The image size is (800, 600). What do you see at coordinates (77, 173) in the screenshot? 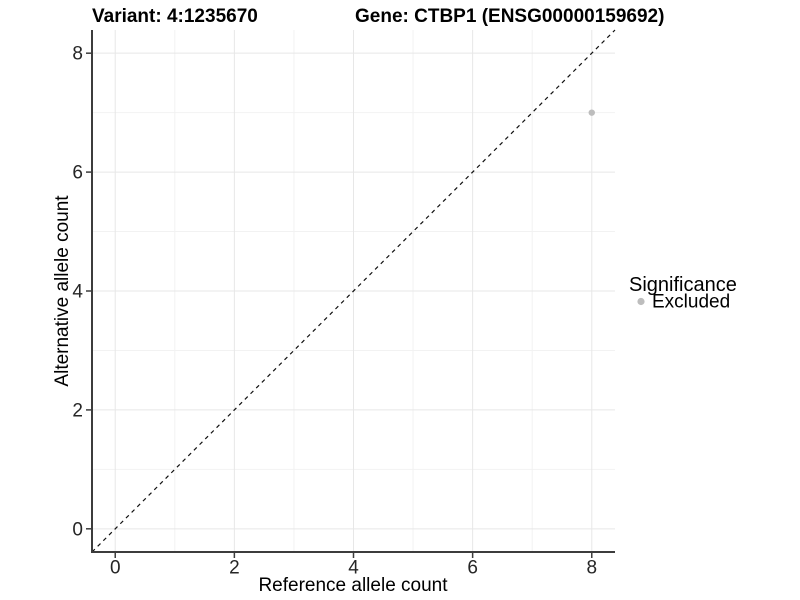
I see `y-tick-label: 6` at bounding box center [77, 173].